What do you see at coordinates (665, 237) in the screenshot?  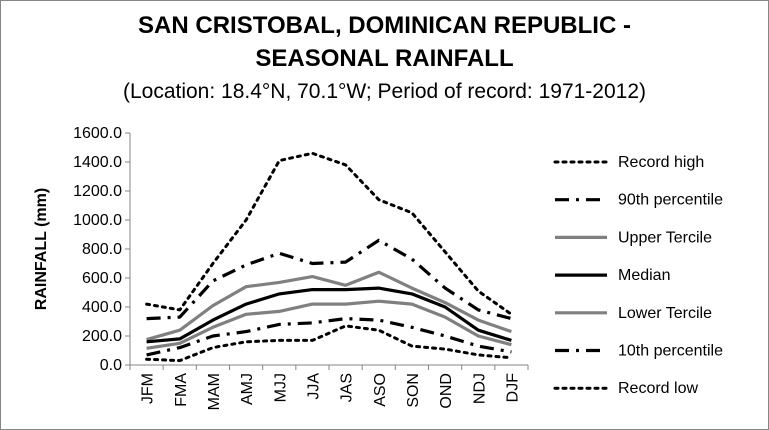 I see `legend-label: Upper Tercile` at bounding box center [665, 237].